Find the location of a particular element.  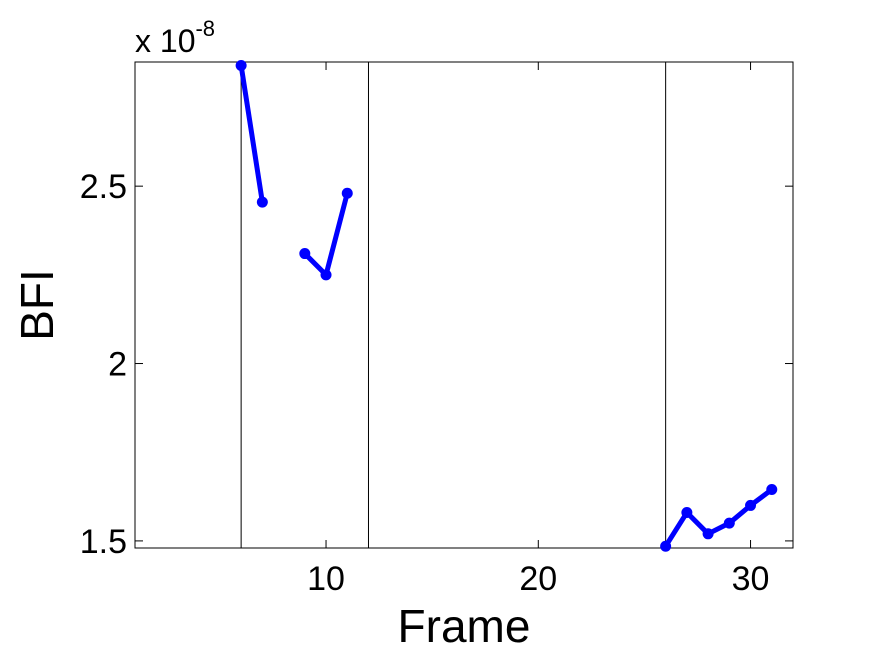

y-scale-factor: x 10-8 is located at coordinates (175, 37).